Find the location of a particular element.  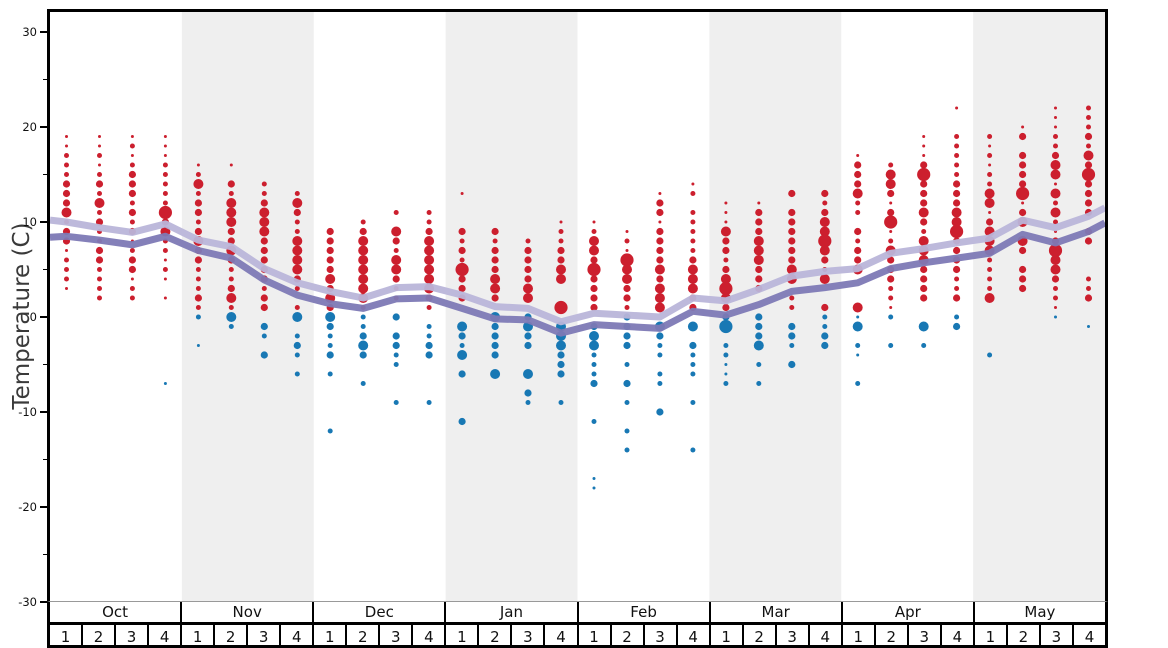

y-tick-label: -20 is located at coordinates (27, 507).